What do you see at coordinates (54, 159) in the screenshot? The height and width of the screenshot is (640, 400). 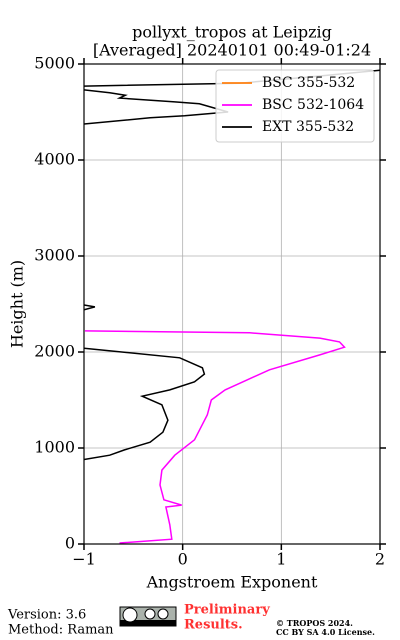 I see `y-tick-label: 4000` at bounding box center [54, 159].